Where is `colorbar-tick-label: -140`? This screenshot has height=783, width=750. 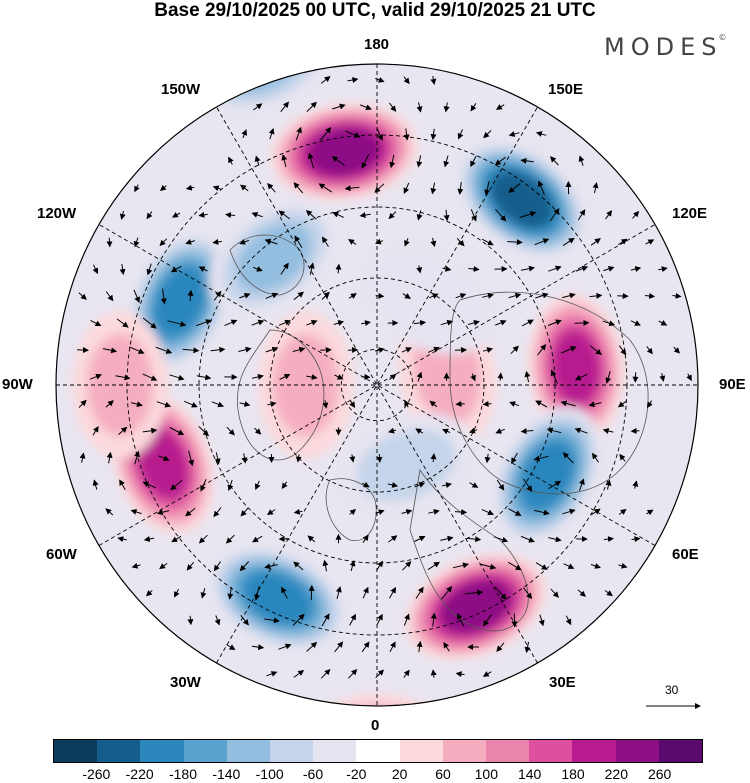
colorbar-tick-label: -140 is located at coordinates (226, 774).